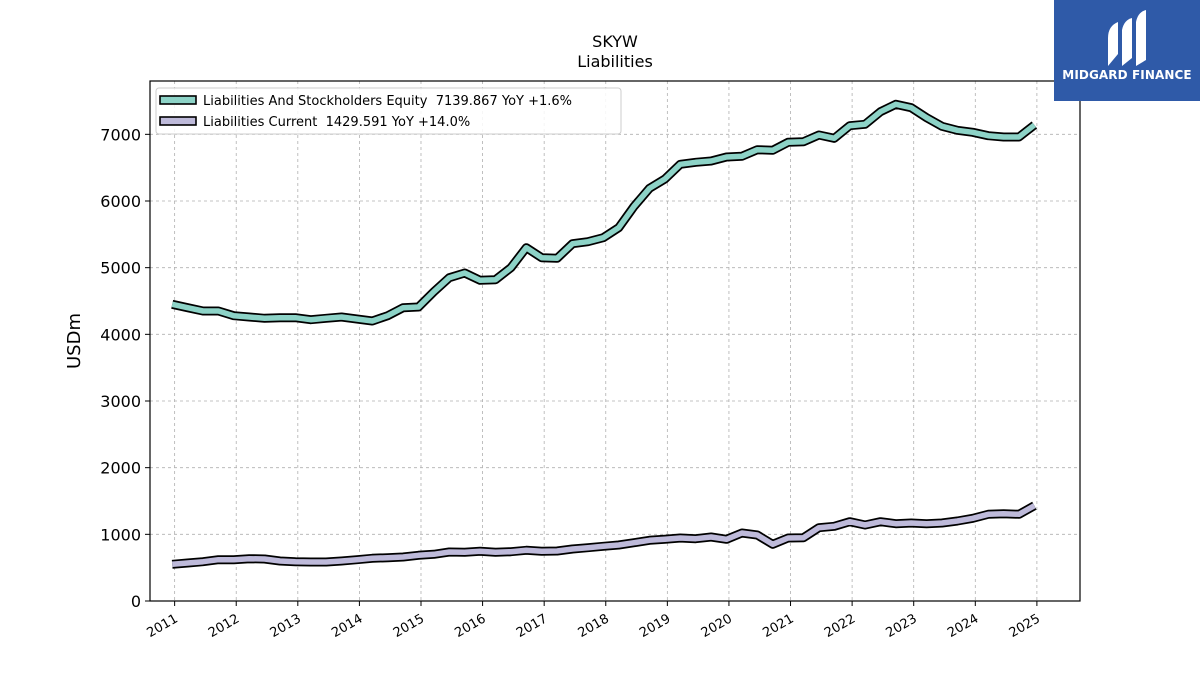 This screenshot has width=1200, height=675. I want to click on y-tick-label: 2000, so click(120, 468).